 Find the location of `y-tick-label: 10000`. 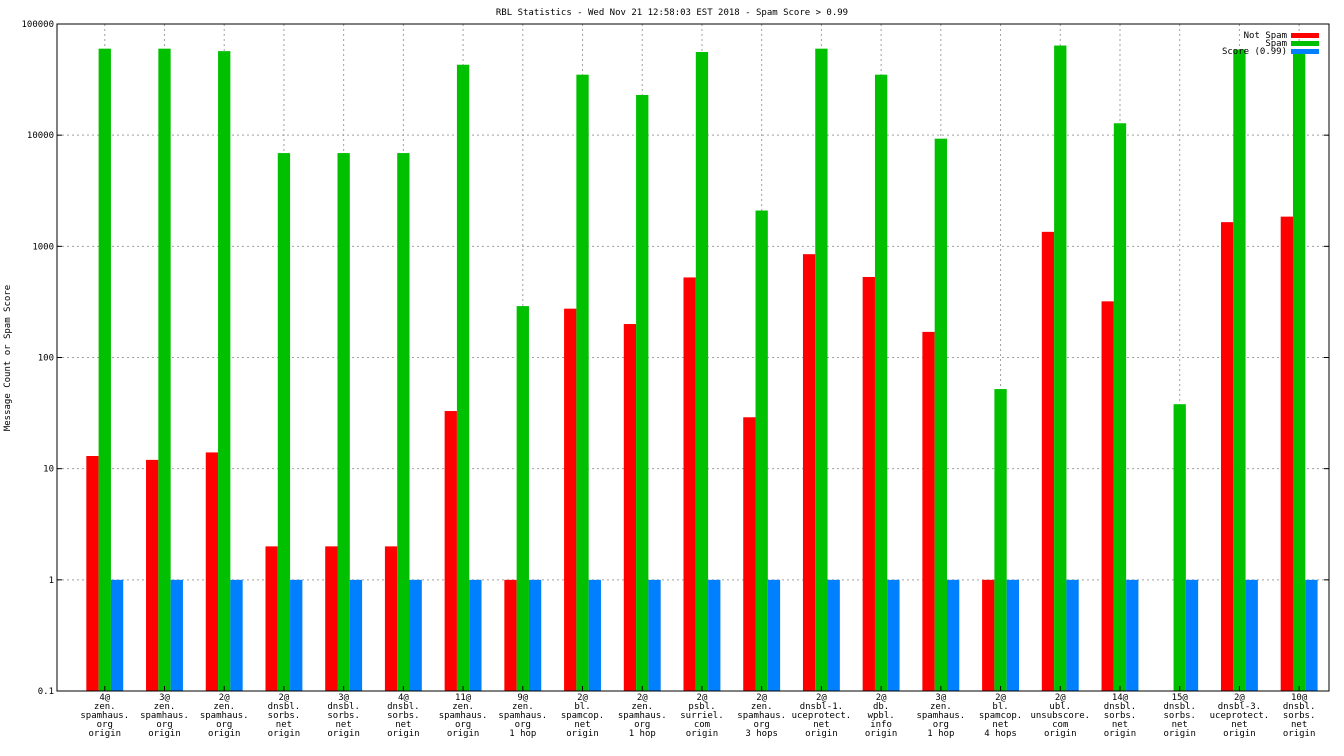

y-tick-label: 10000 is located at coordinates (40, 136).